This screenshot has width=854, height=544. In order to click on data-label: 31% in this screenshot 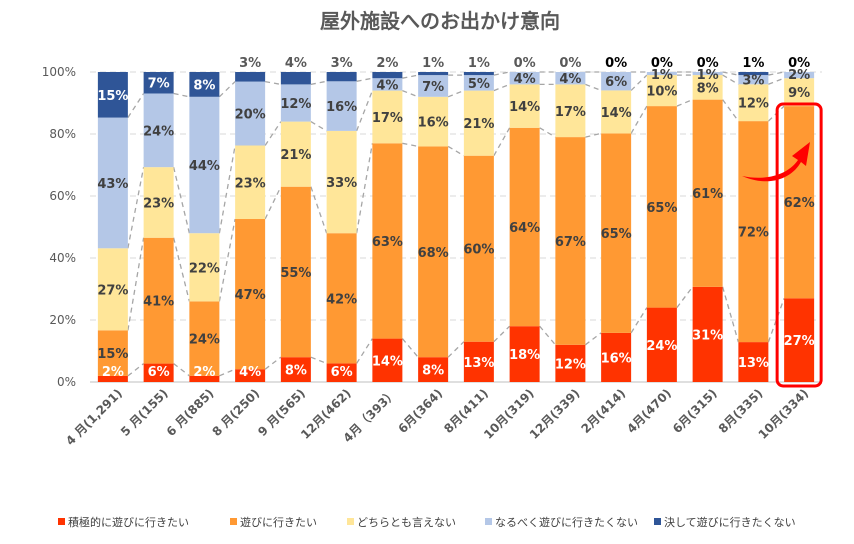, I will do `click(707, 335)`.